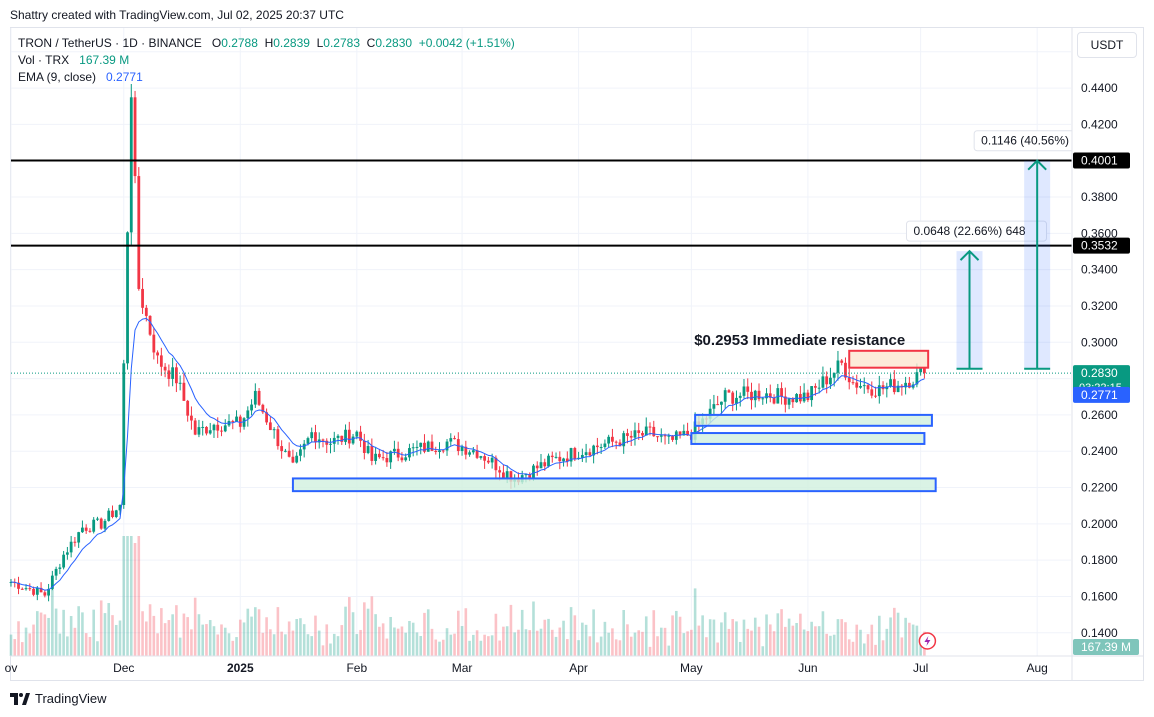 The image size is (1154, 717). What do you see at coordinates (1107, 342) in the screenshot?
I see `price-axis` at bounding box center [1107, 342].